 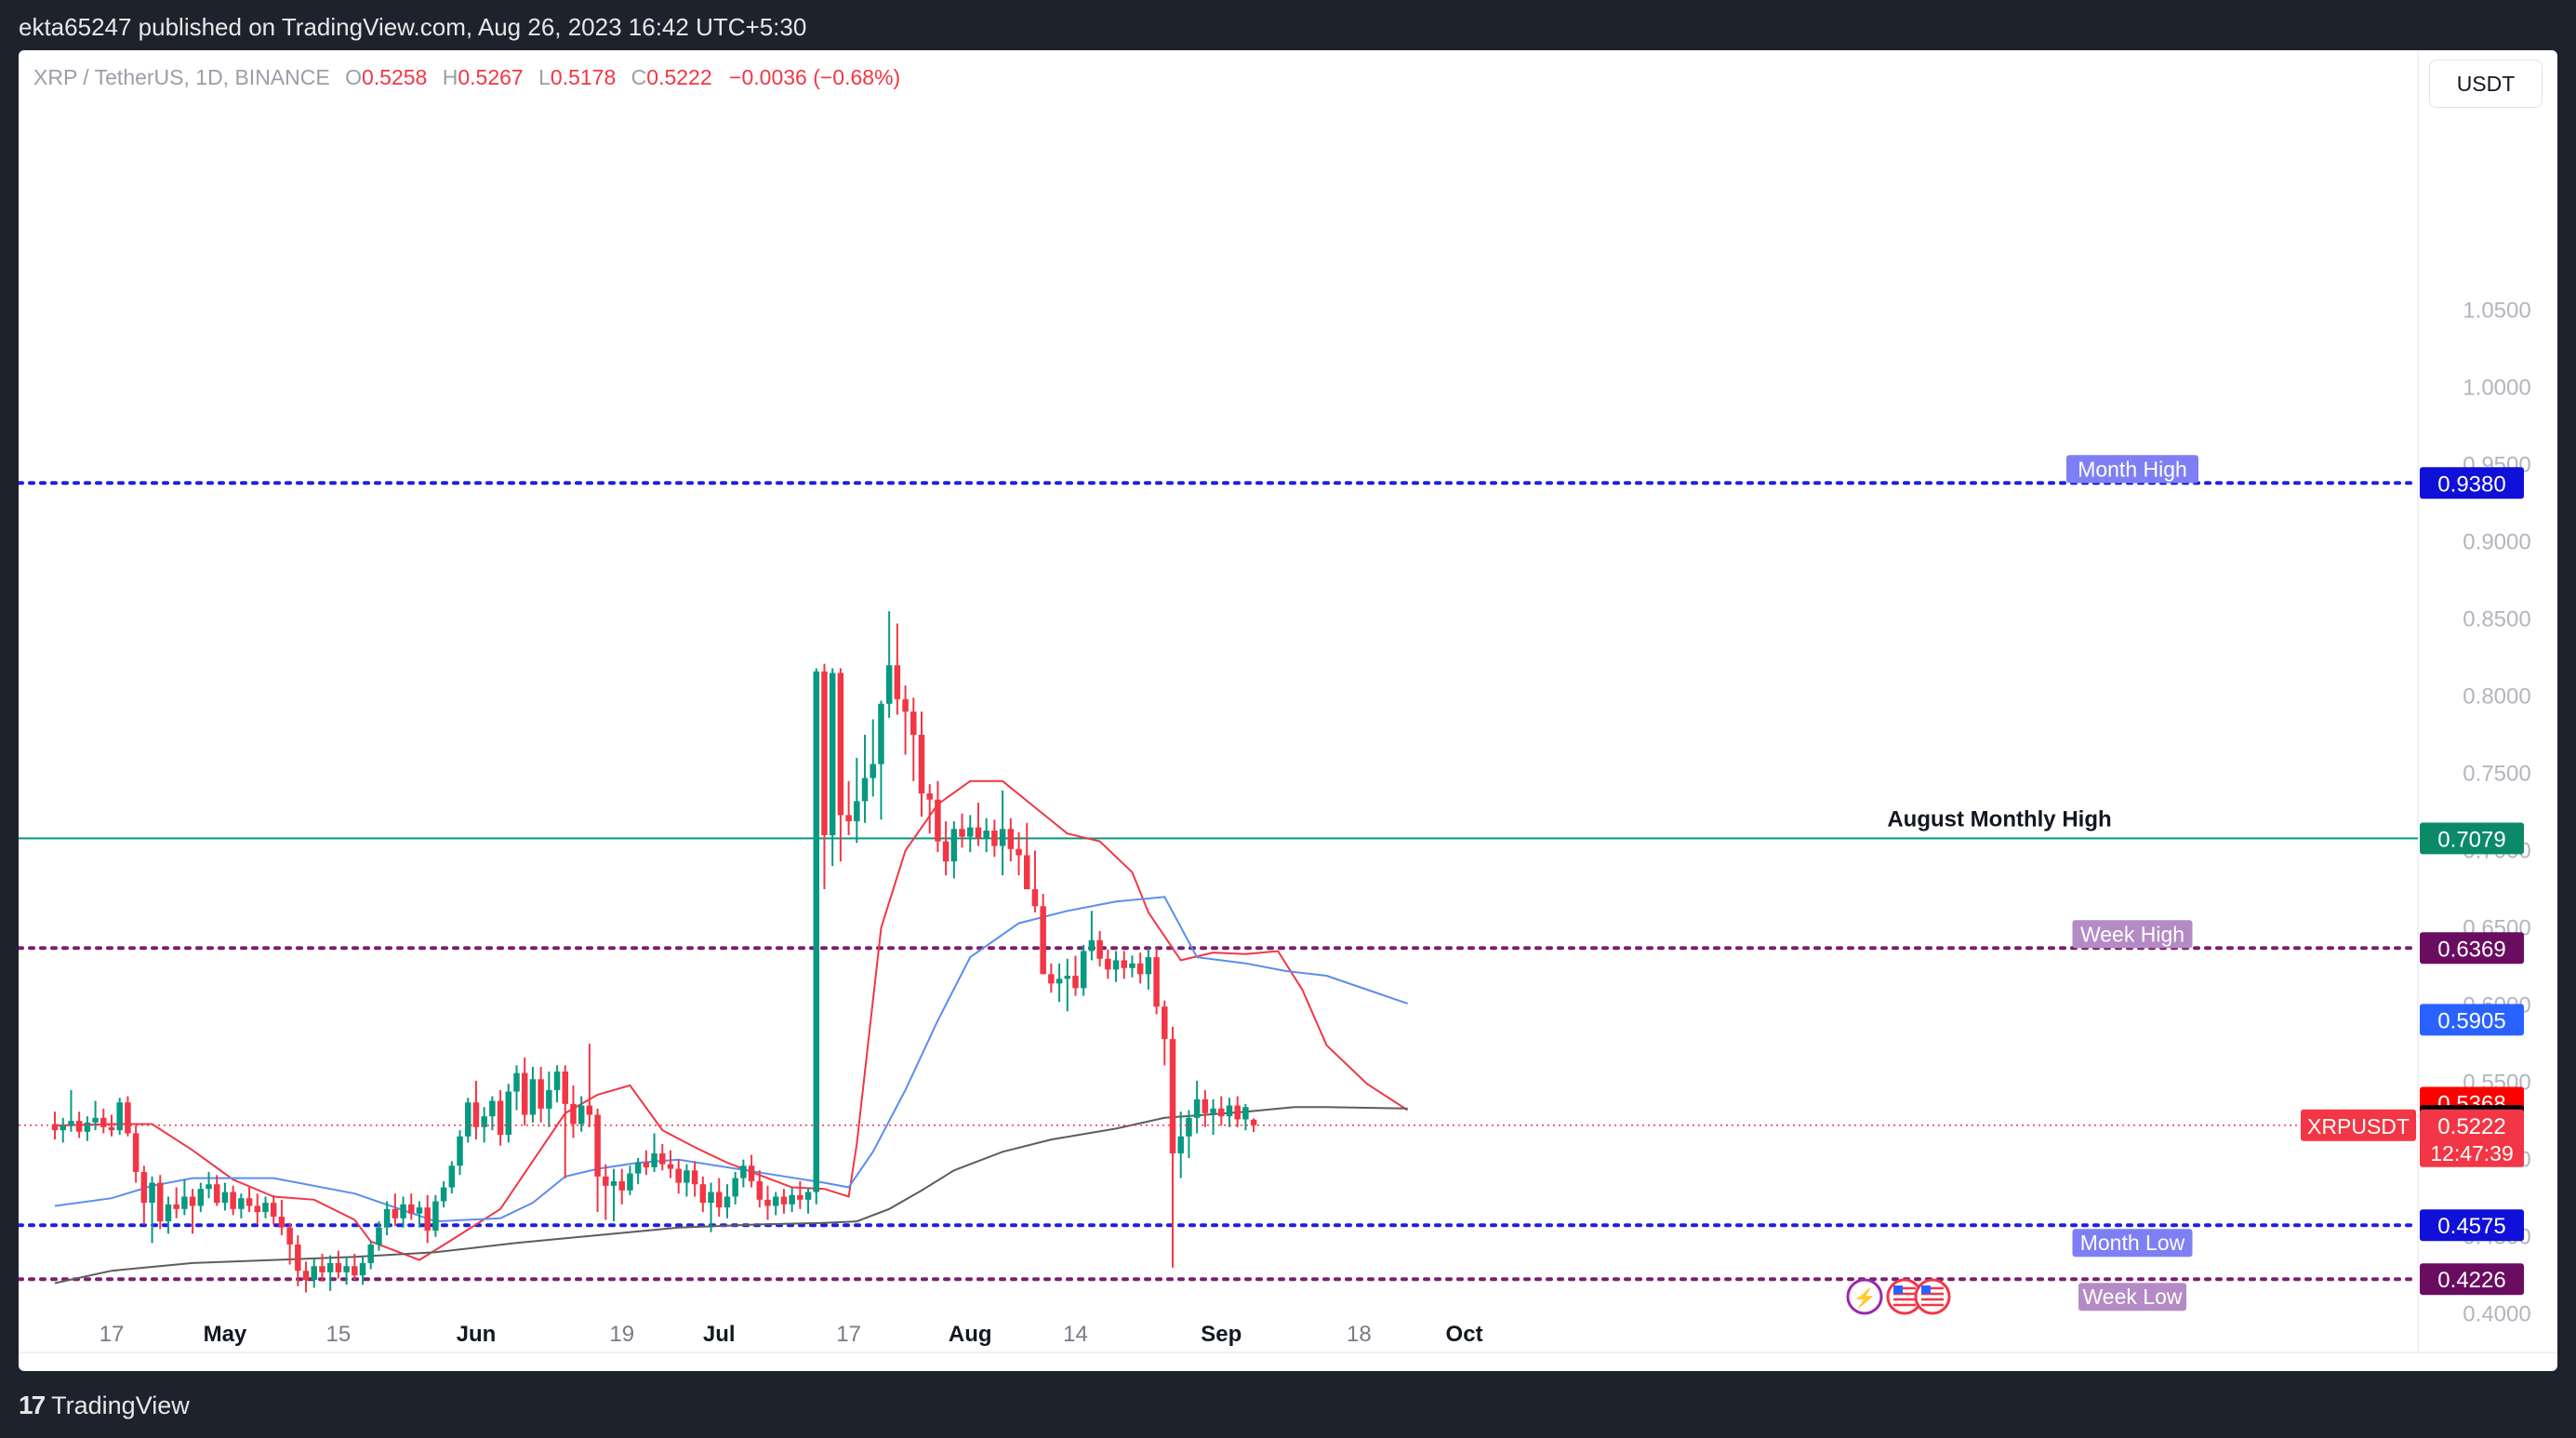 I want to click on symbol-label: XRP / TetherUS, 1D, BINANCE, so click(x=181, y=77).